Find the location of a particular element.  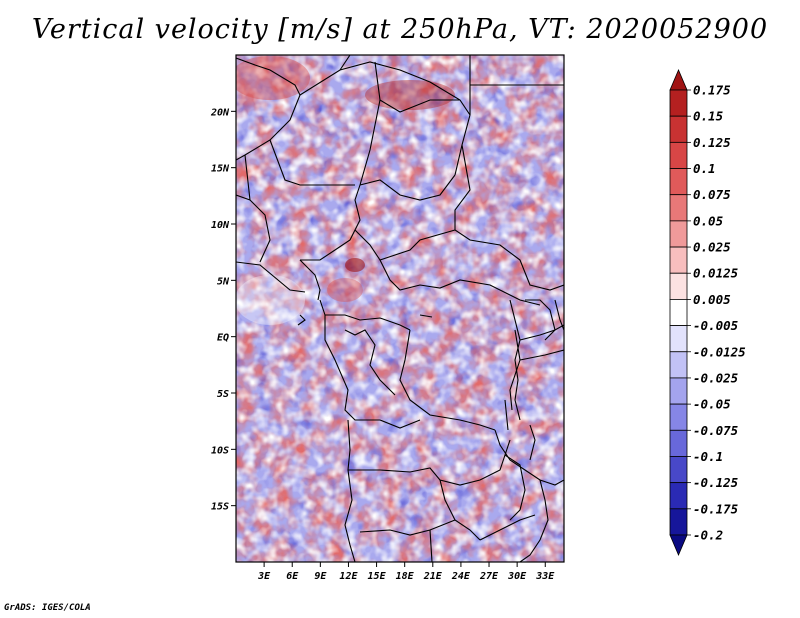

lat-tick-label: 5S is located at coordinates (223, 394).